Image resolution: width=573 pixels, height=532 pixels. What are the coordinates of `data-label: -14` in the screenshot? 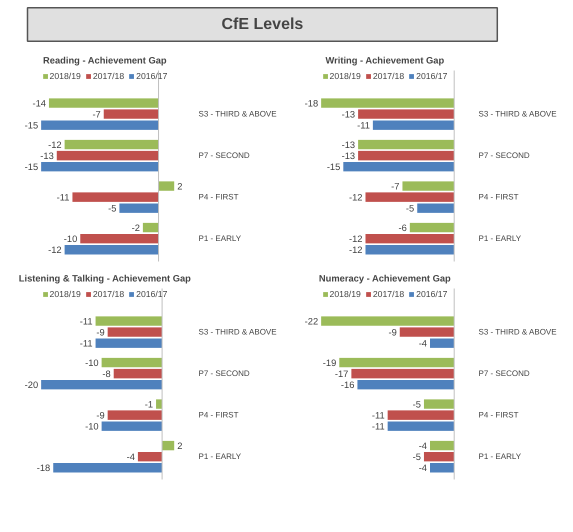 It's located at (39, 103).